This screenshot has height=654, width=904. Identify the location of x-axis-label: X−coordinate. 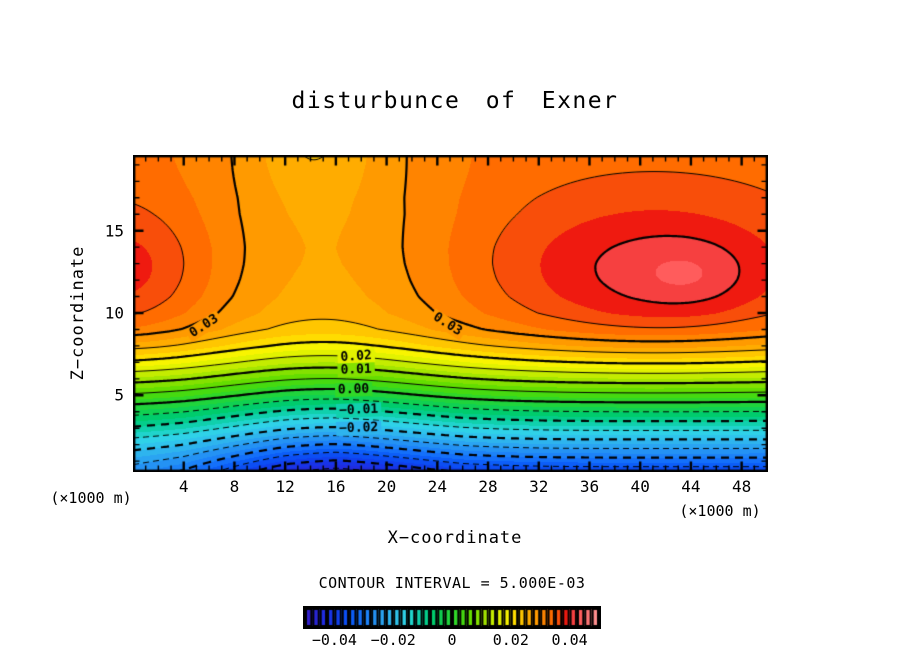
(455, 538).